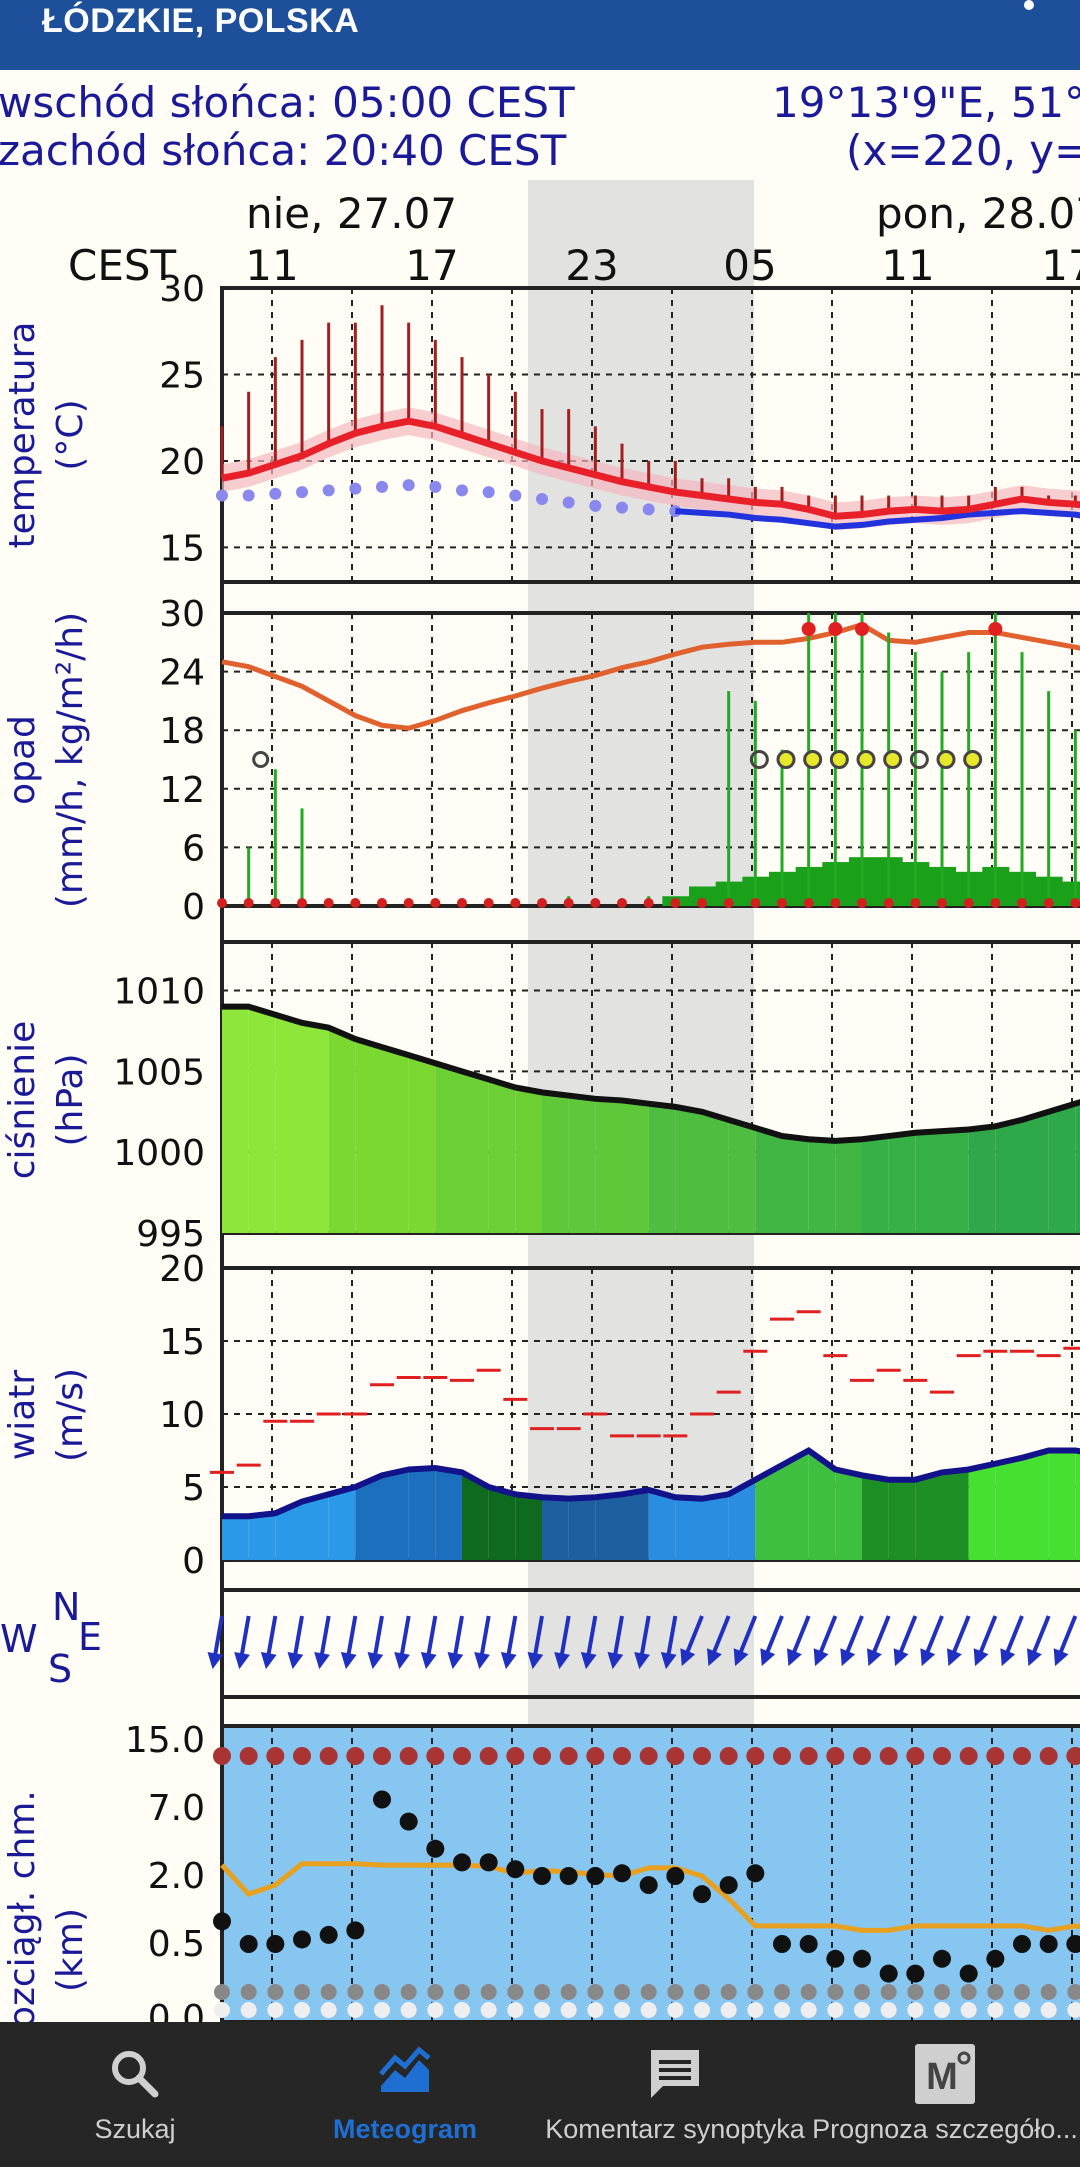 The width and height of the screenshot is (1080, 2167). What do you see at coordinates (1030, 15) in the screenshot?
I see `more-vert-icon` at bounding box center [1030, 15].